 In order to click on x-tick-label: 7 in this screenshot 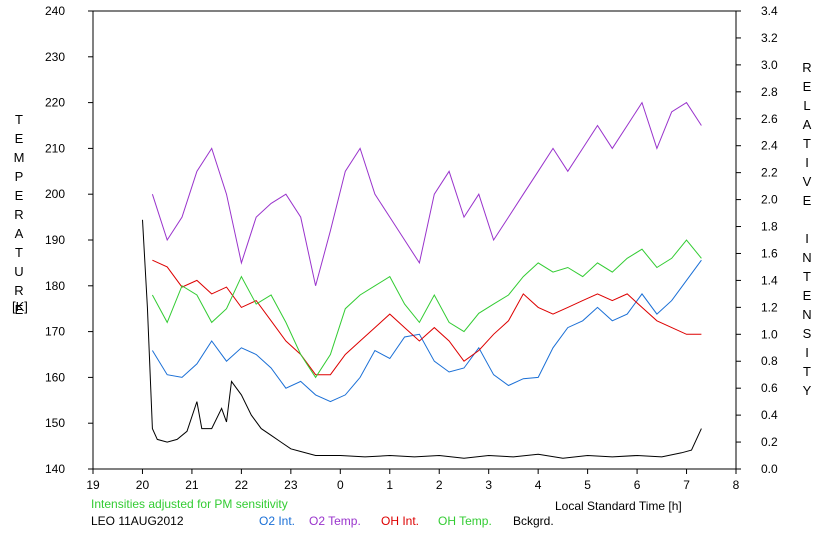, I will do `click(686, 485)`.